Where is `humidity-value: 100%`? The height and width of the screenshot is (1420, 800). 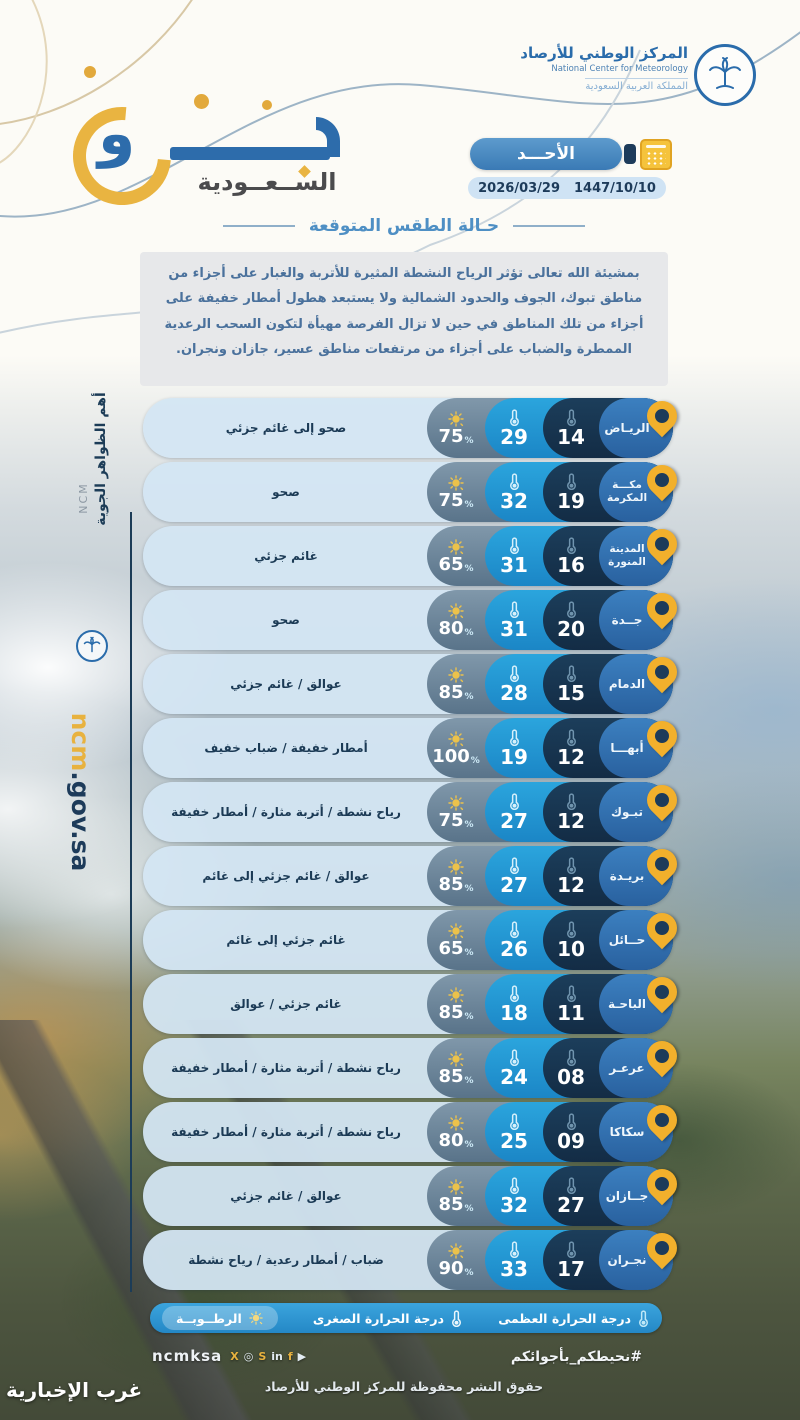 humidity-value: 100% is located at coordinates (456, 756).